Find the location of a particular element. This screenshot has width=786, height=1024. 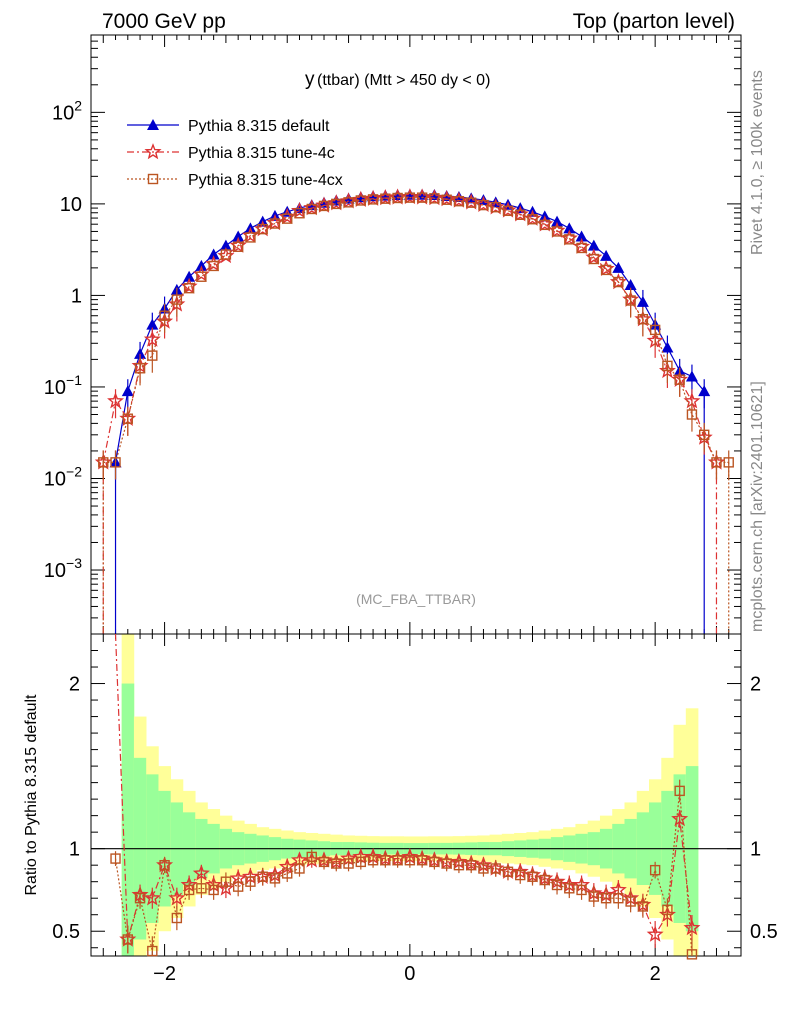

legend-label: Pythia 8.315 tune-4cx is located at coordinates (265, 180).